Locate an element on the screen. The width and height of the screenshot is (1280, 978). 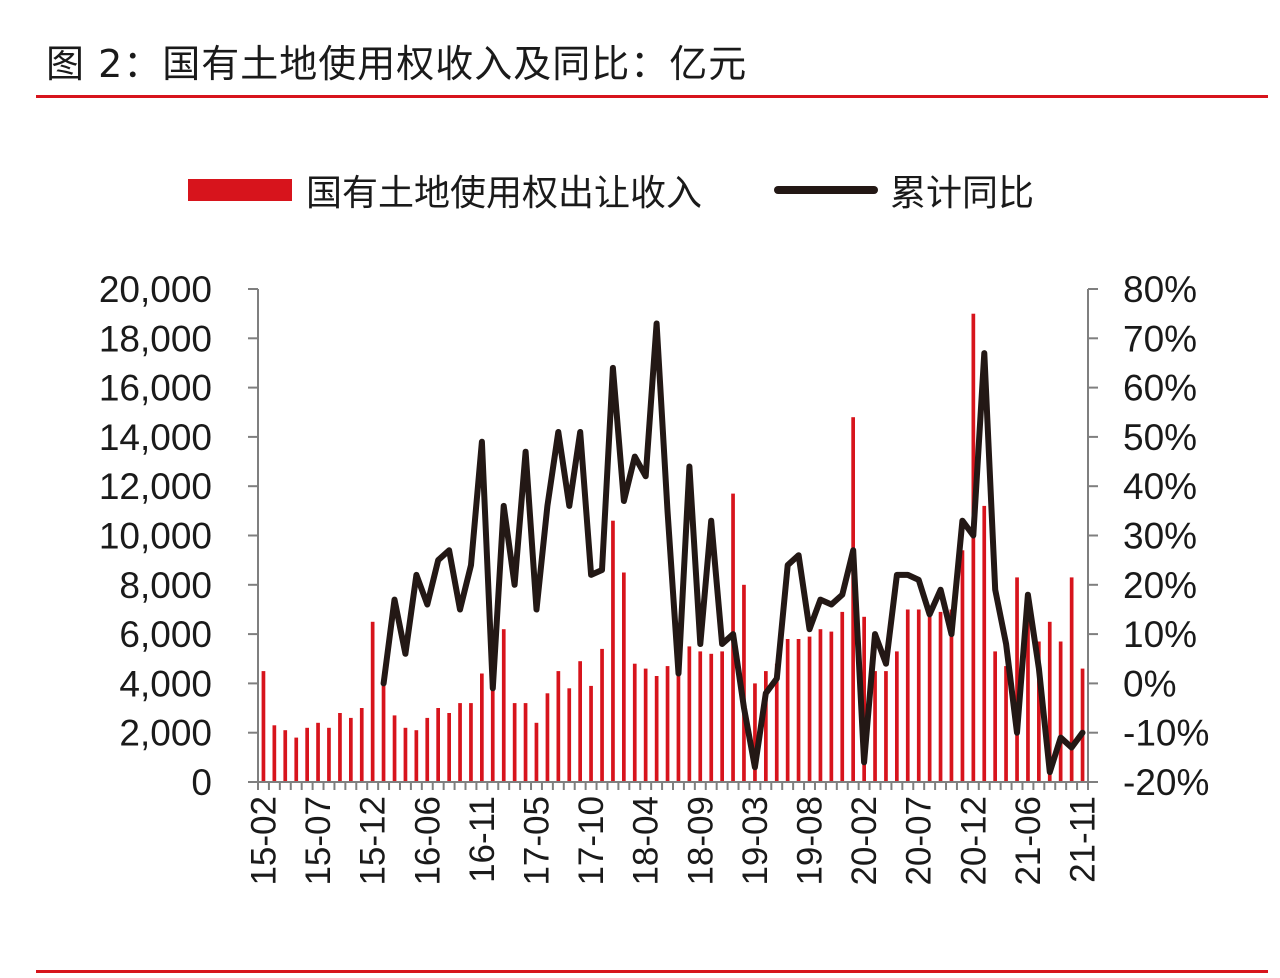
x-tick-label: 20-07 is located at coordinates (919, 841).